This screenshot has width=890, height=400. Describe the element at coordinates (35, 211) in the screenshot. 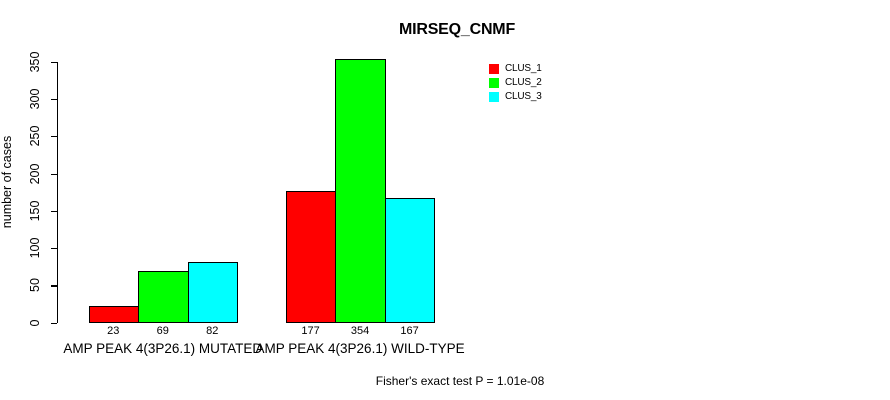

I see `y-axis-tick-label: 150` at that location.